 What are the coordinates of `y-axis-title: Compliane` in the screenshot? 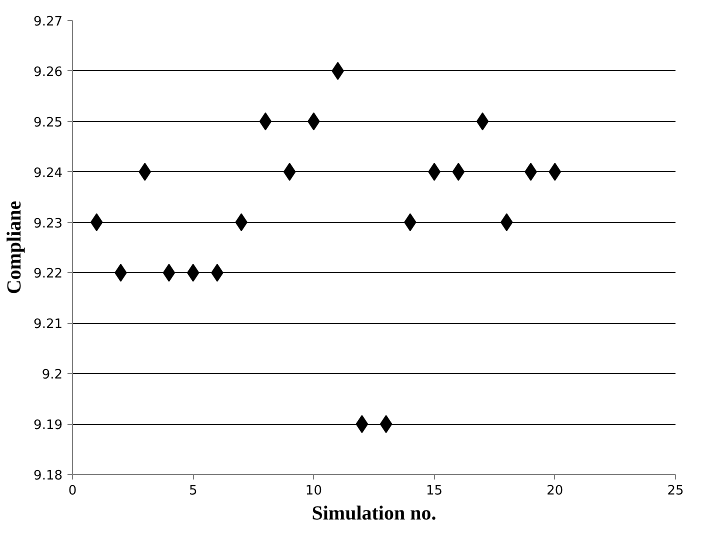 It's located at (15, 247).